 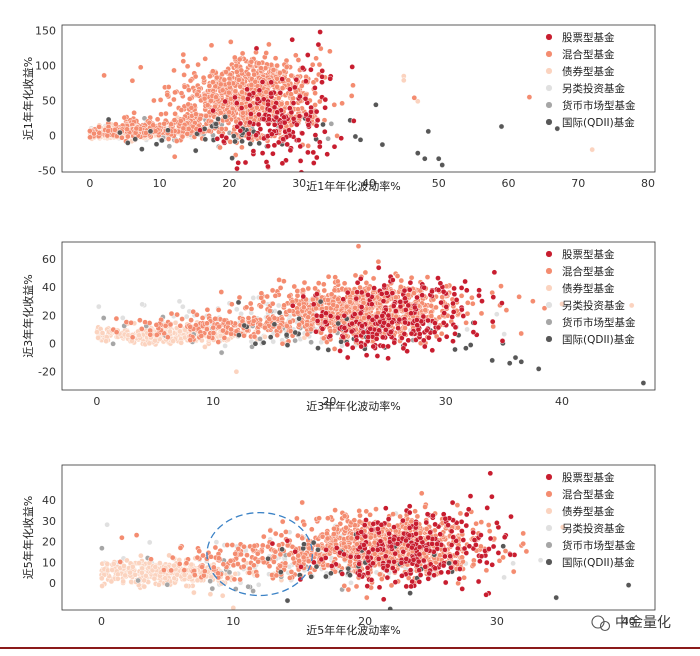 I want to click on y-tick-label: 50, so click(x=49, y=101).